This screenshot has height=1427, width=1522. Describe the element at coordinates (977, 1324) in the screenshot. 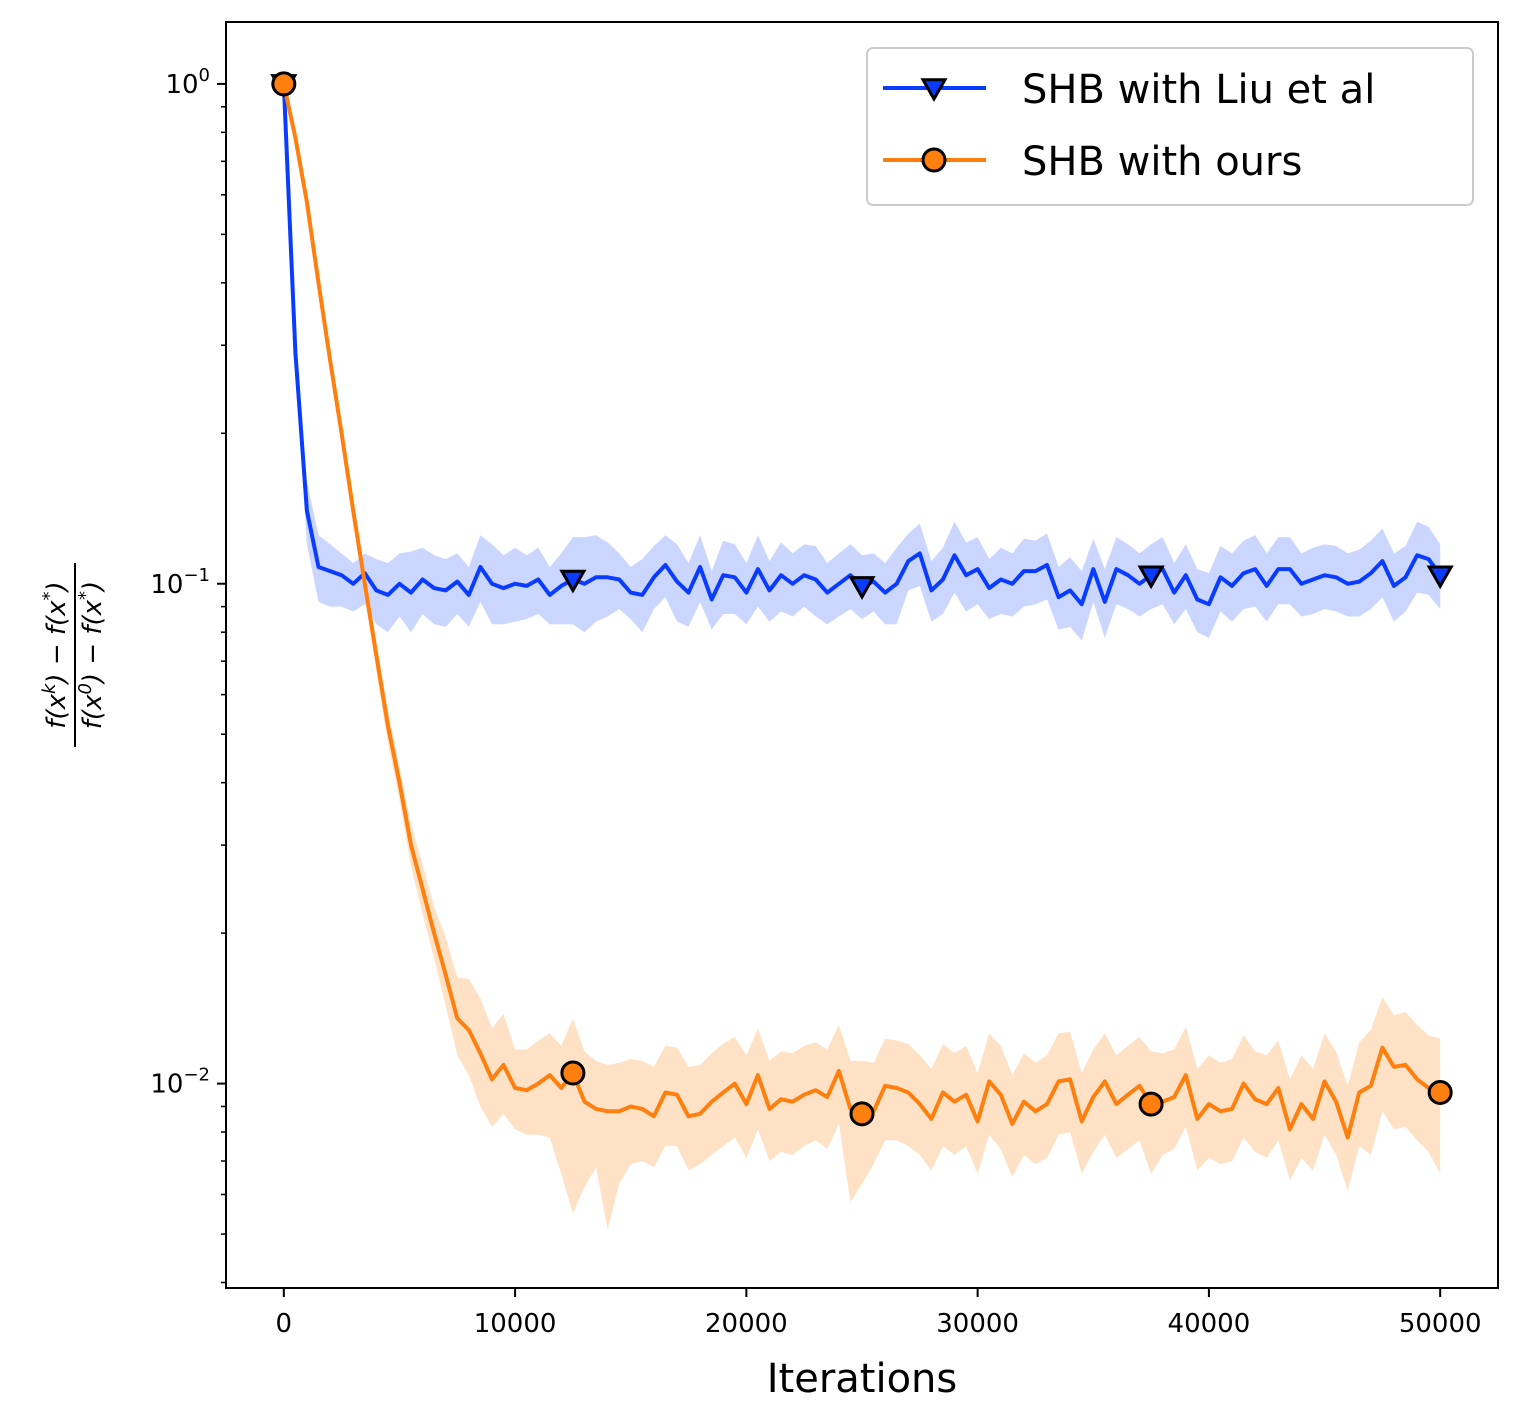

I see `x-tick-label: 30000` at that location.